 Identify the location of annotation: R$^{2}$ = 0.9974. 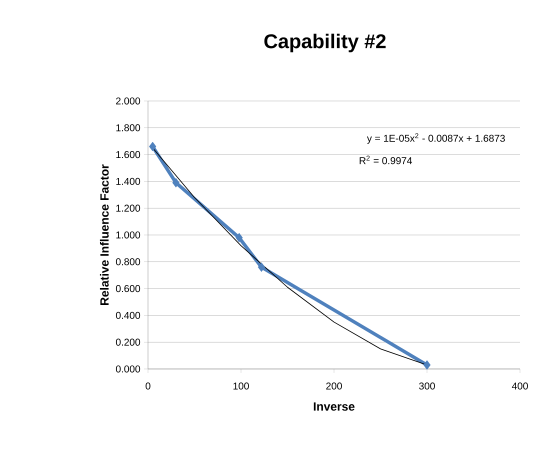
(386, 160).